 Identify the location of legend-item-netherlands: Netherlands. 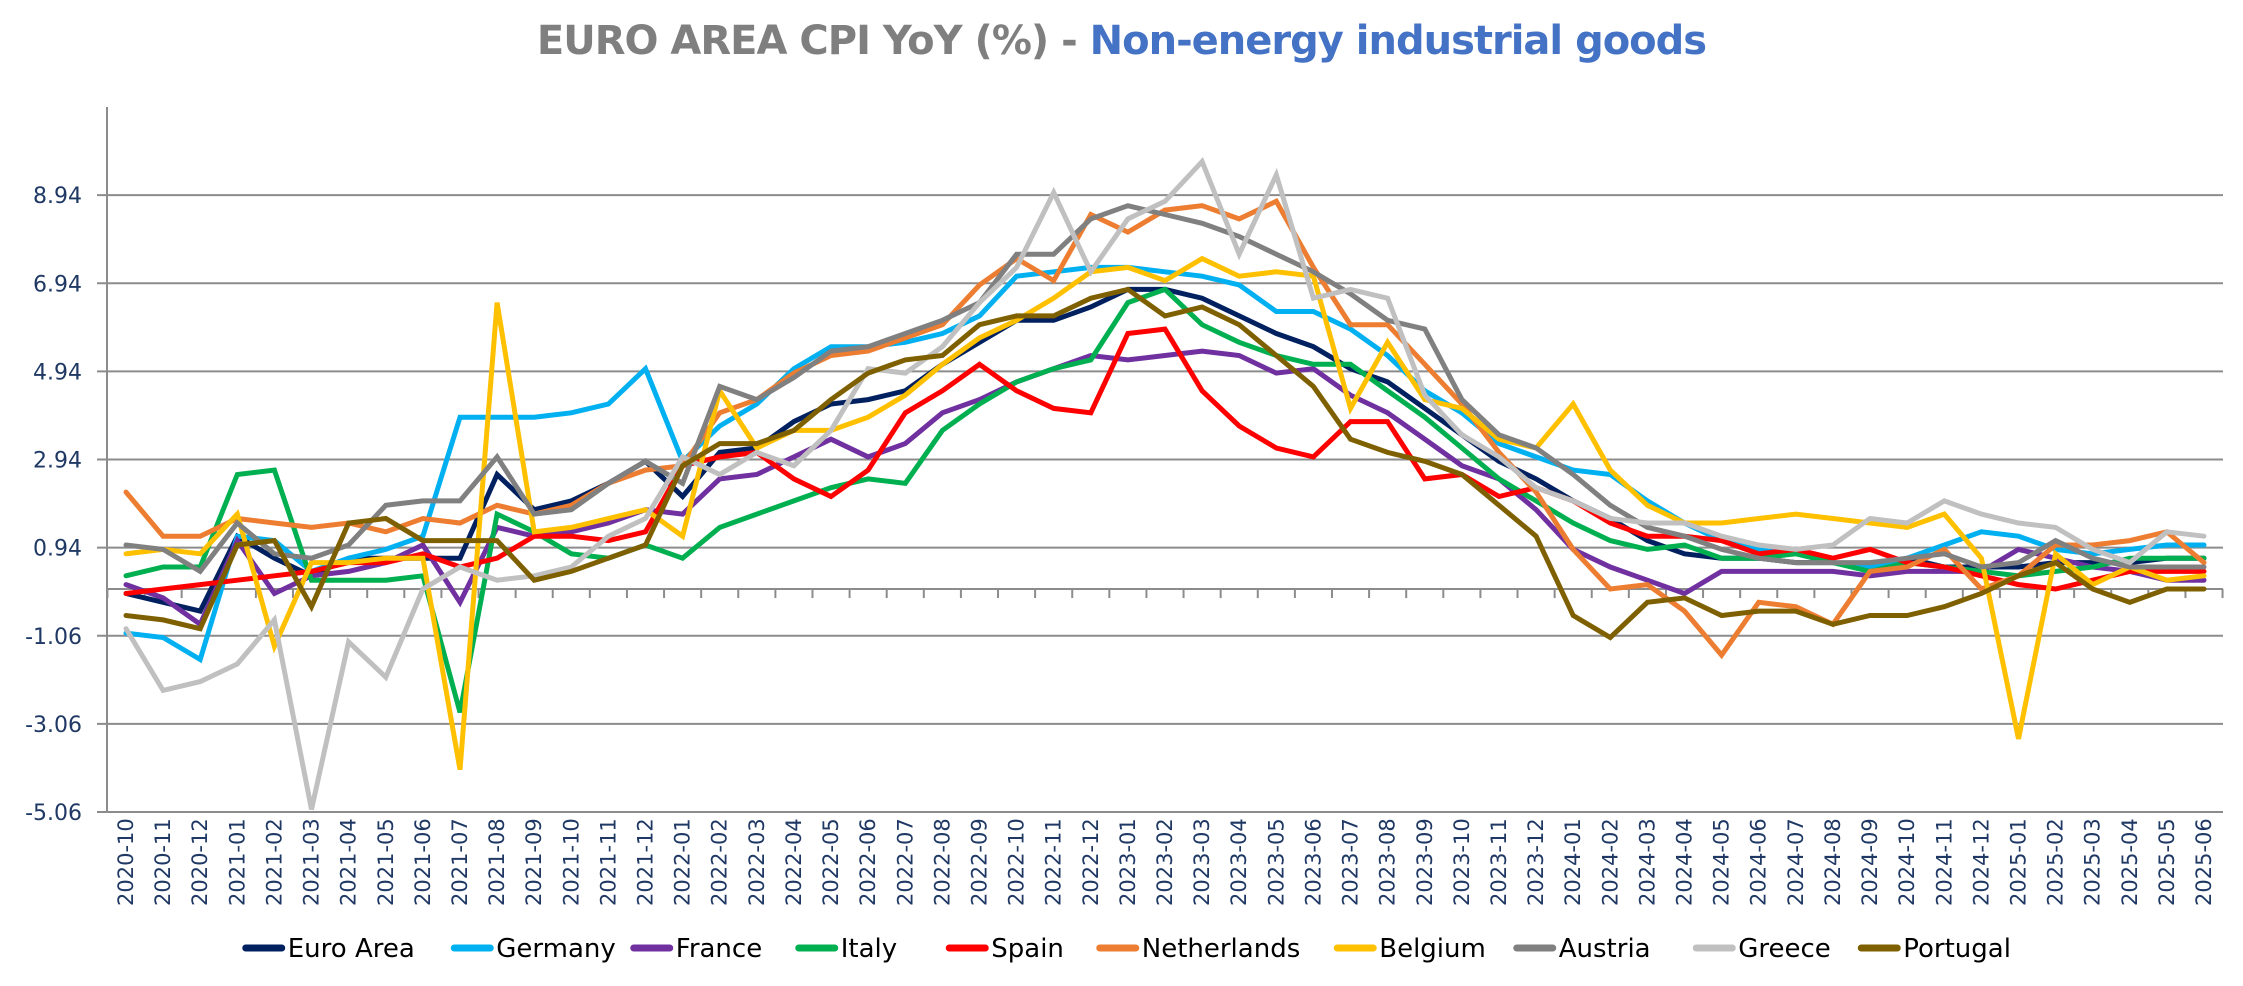
(1198, 949).